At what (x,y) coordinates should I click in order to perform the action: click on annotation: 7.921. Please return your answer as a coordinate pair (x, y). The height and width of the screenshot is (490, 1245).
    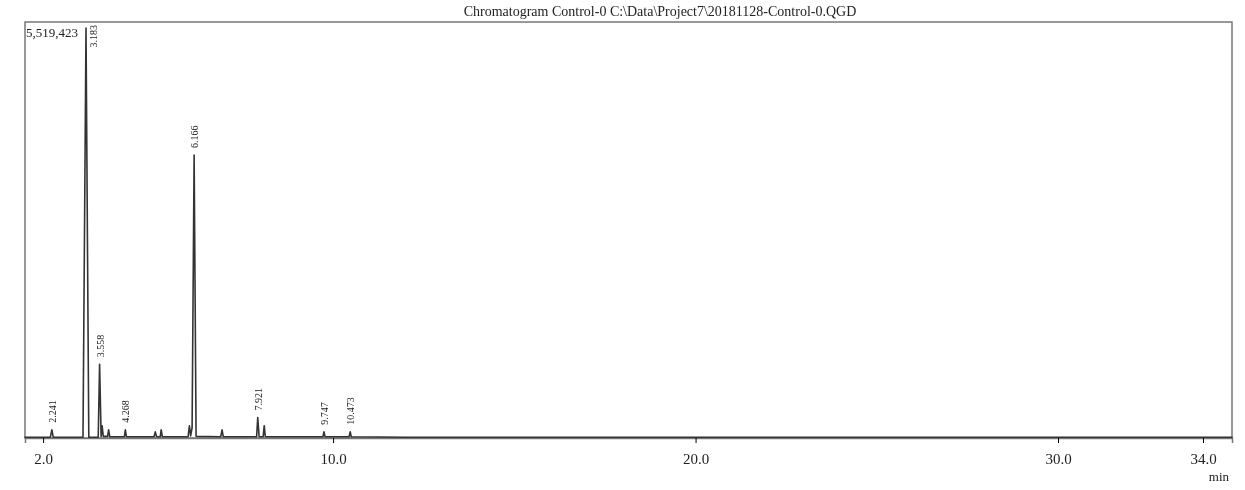
    Looking at the image, I should click on (258, 399).